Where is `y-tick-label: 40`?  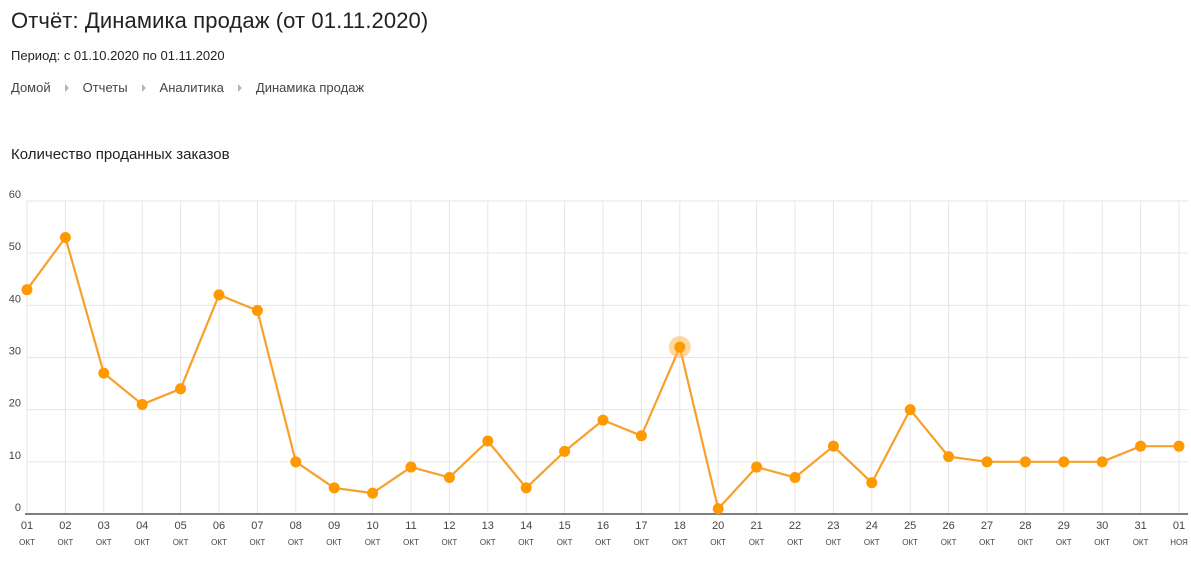 y-tick-label: 40 is located at coordinates (15, 299).